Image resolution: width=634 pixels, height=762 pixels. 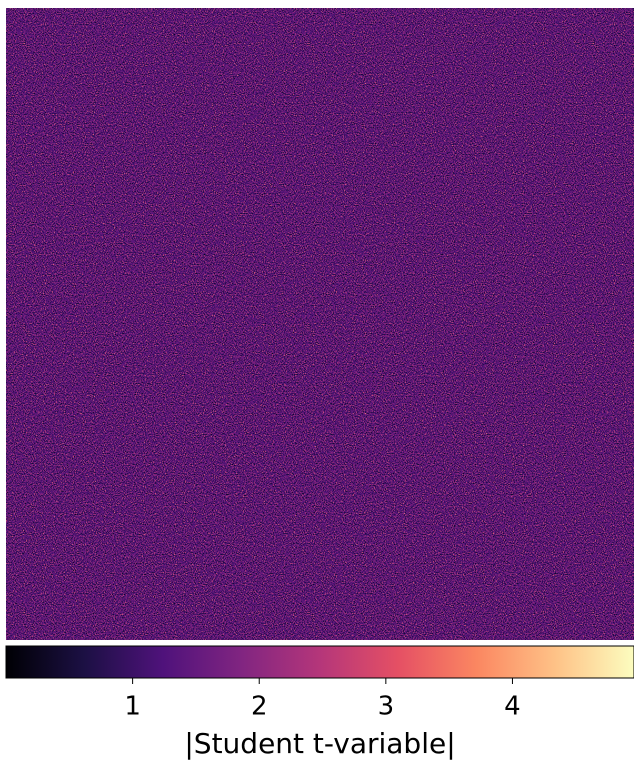 I want to click on colorbar, so click(x=319, y=662).